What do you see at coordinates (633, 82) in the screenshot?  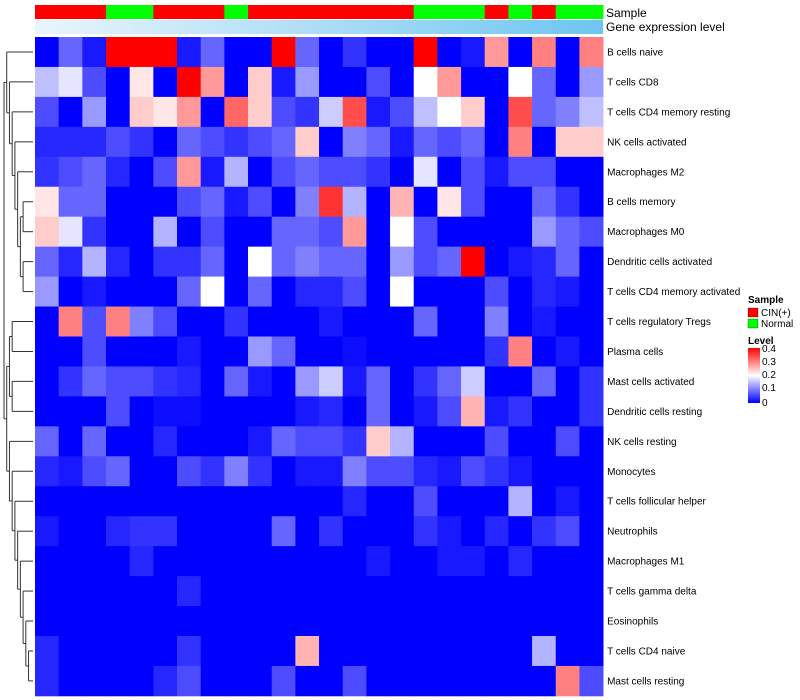 I see `row-label: T cells CD8` at bounding box center [633, 82].